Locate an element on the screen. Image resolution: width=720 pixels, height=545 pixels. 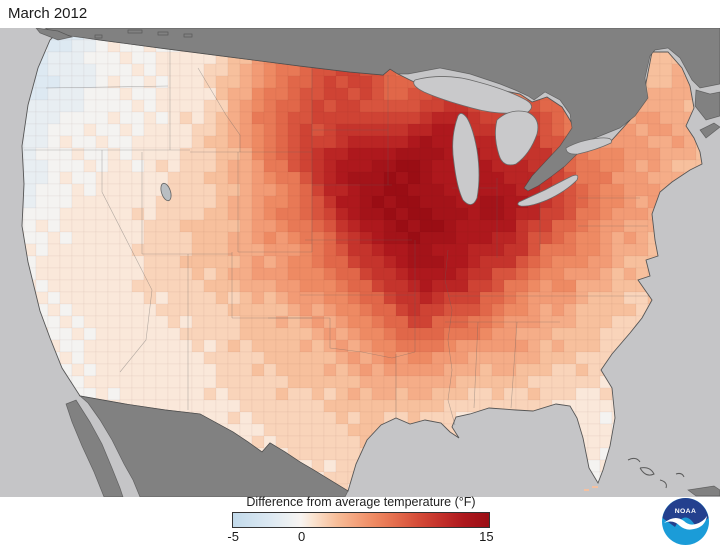
legend-tick: 15 is located at coordinates (486, 536).